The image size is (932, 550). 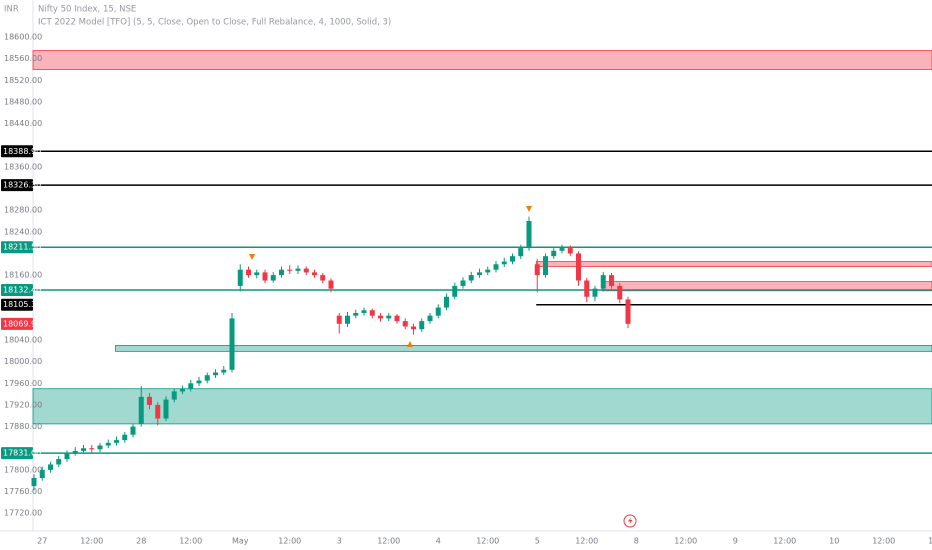 What do you see at coordinates (930, 541) in the screenshot?
I see `x-tick-label: 11` at bounding box center [930, 541].